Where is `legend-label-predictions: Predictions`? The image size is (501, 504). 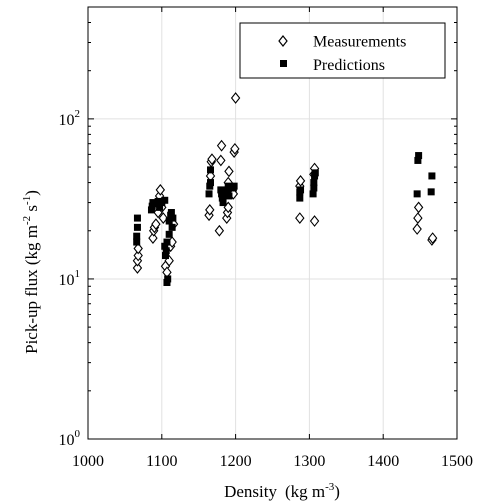 legend-label-predictions: Predictions is located at coordinates (349, 65).